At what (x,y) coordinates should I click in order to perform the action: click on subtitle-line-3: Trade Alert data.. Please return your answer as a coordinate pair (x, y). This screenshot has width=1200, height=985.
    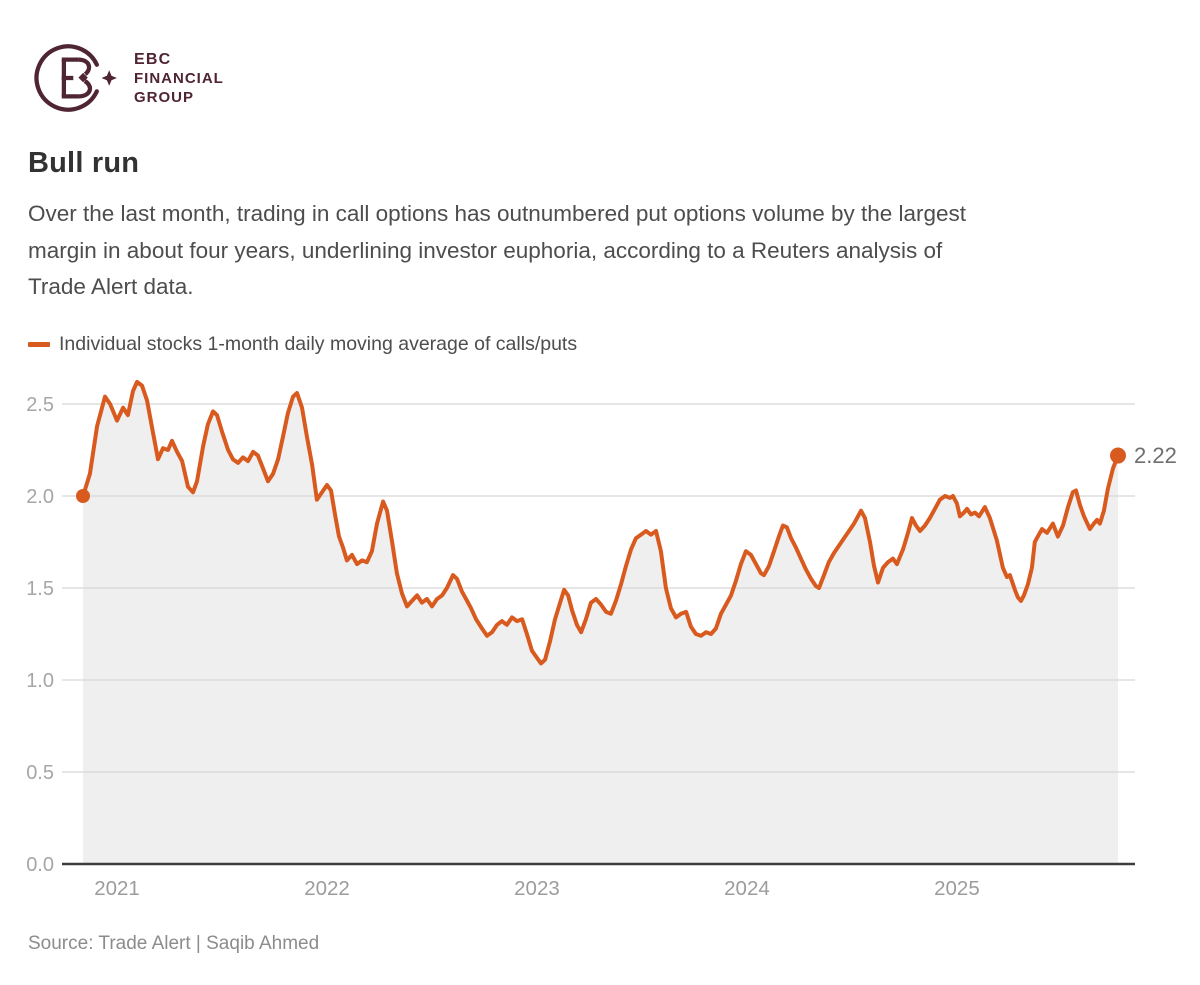
    Looking at the image, I should click on (111, 286).